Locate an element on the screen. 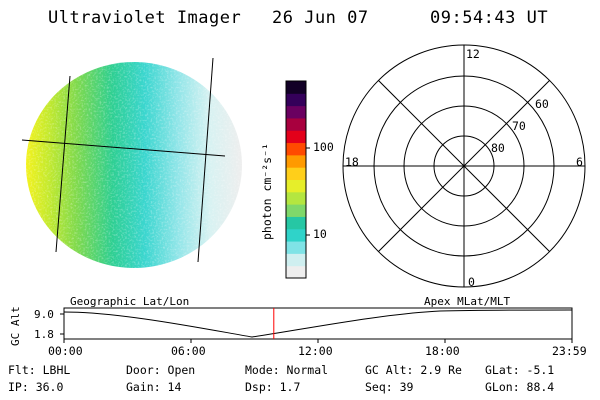 The height and width of the screenshot is (400, 600). colorbar is located at coordinates (297, 179).